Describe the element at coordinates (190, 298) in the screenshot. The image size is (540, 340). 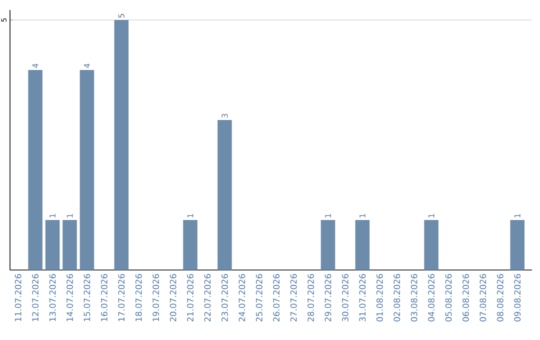
I see `x-tick-label: 21.07.2026` at that location.